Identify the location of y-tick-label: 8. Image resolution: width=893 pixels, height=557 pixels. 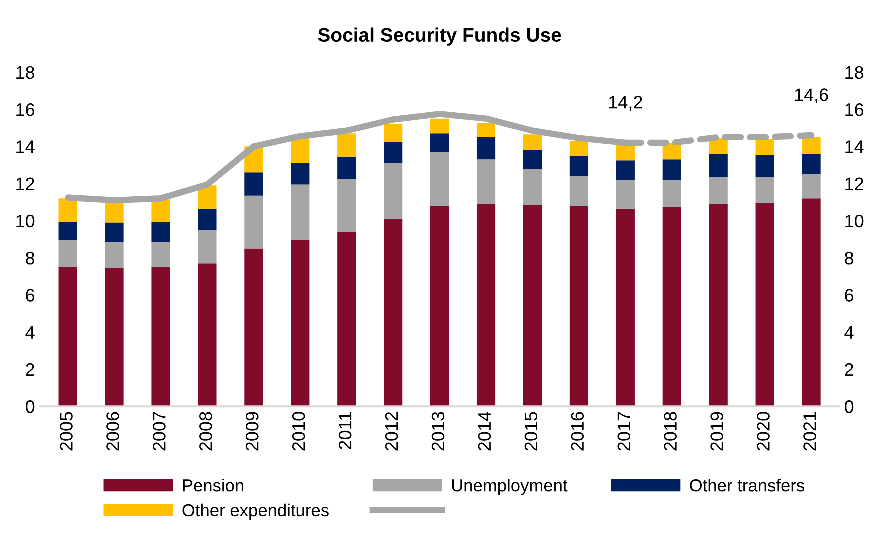
(30, 258).